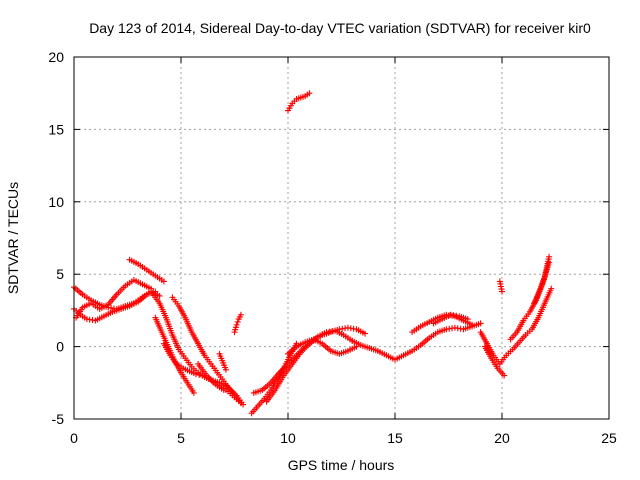  What do you see at coordinates (74, 438) in the screenshot?
I see `x-tick-label: 0` at bounding box center [74, 438].